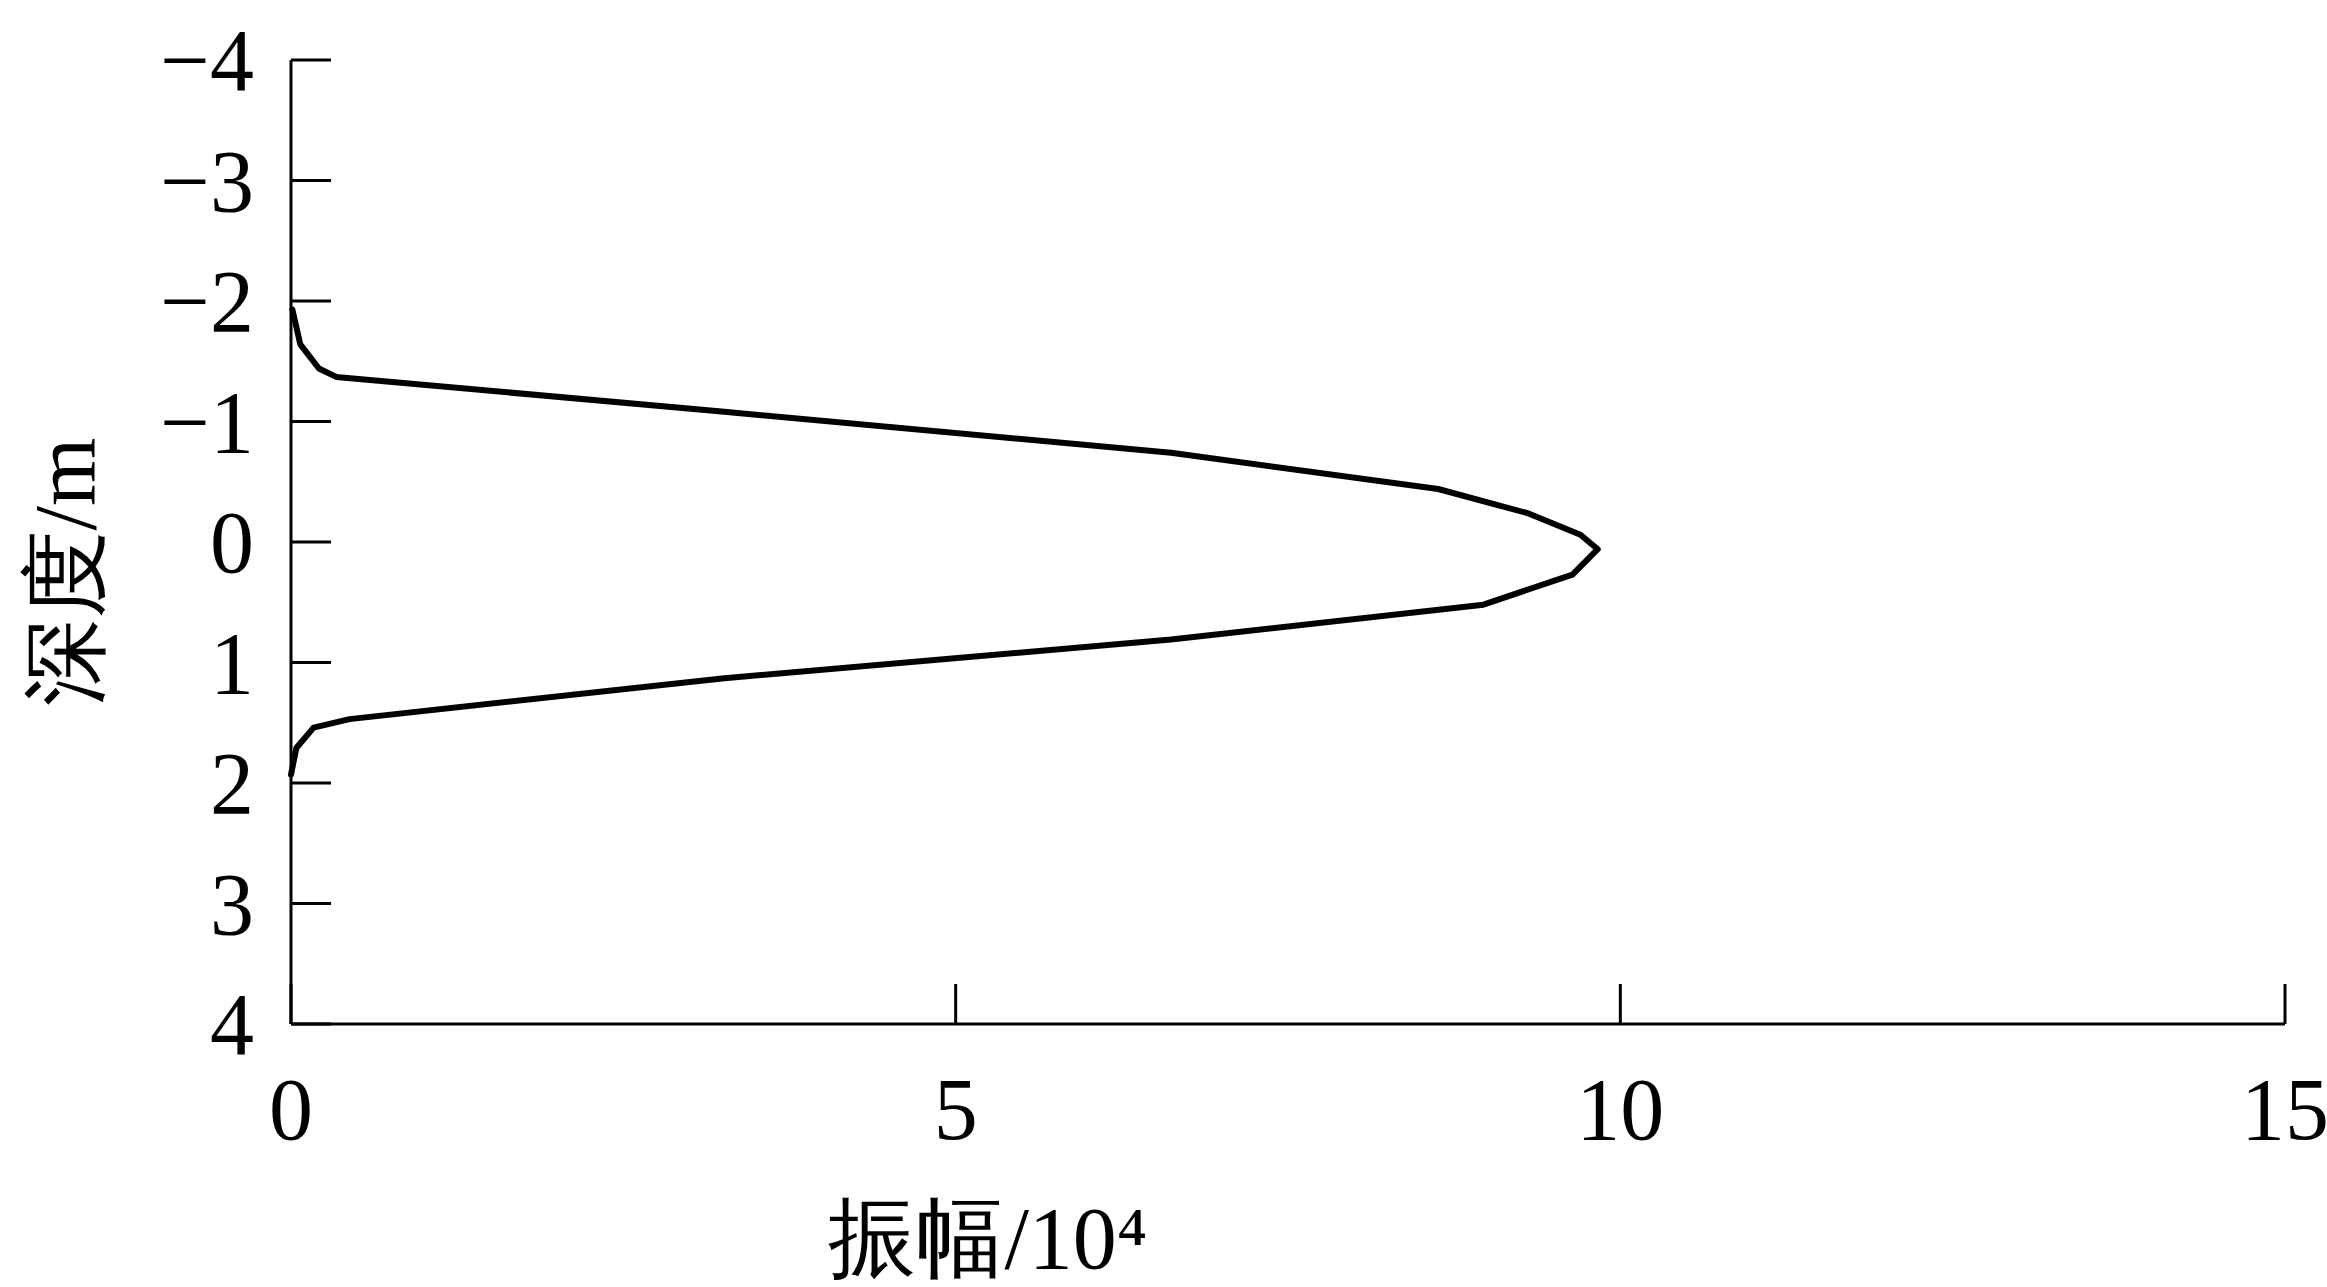 This screenshot has width=2327, height=1287. I want to click on x-tick-label: 10, so click(1620, 1109).